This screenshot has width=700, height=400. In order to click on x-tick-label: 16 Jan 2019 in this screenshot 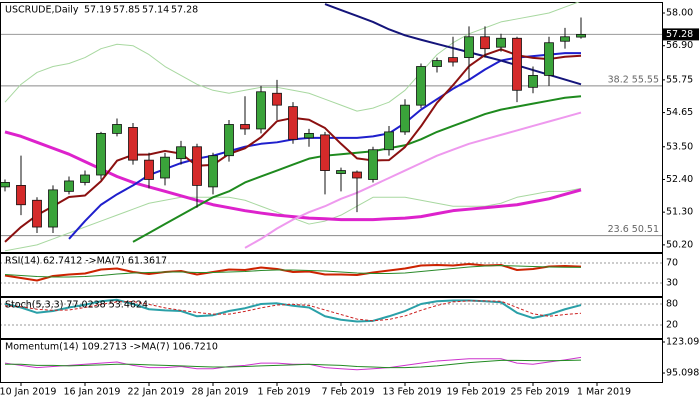, I will do `click(92, 392)`.